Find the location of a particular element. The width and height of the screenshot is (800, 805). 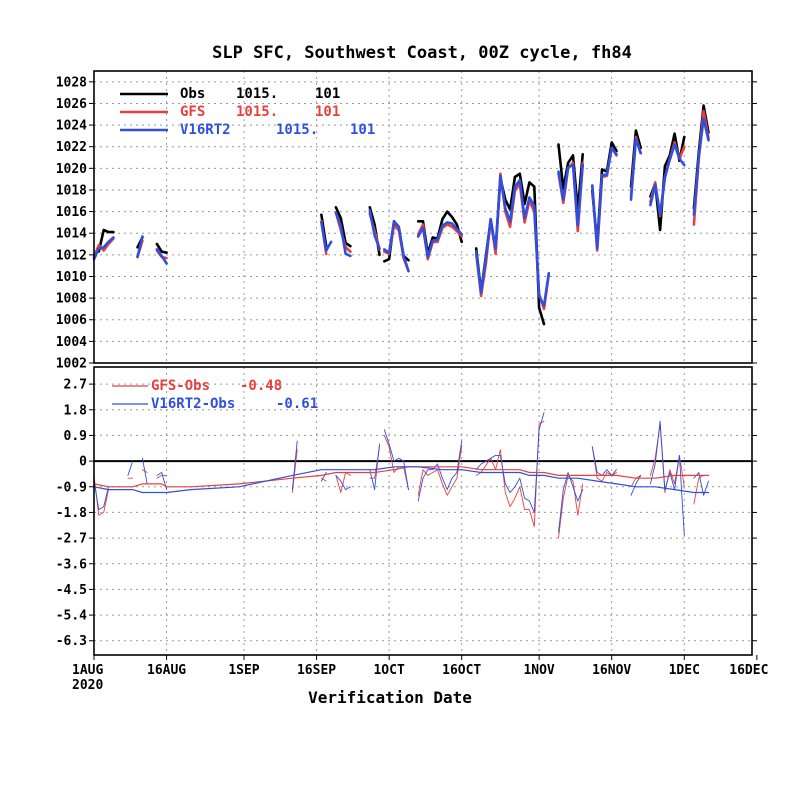

legend-label-gfs: GFS is located at coordinates (192, 112).